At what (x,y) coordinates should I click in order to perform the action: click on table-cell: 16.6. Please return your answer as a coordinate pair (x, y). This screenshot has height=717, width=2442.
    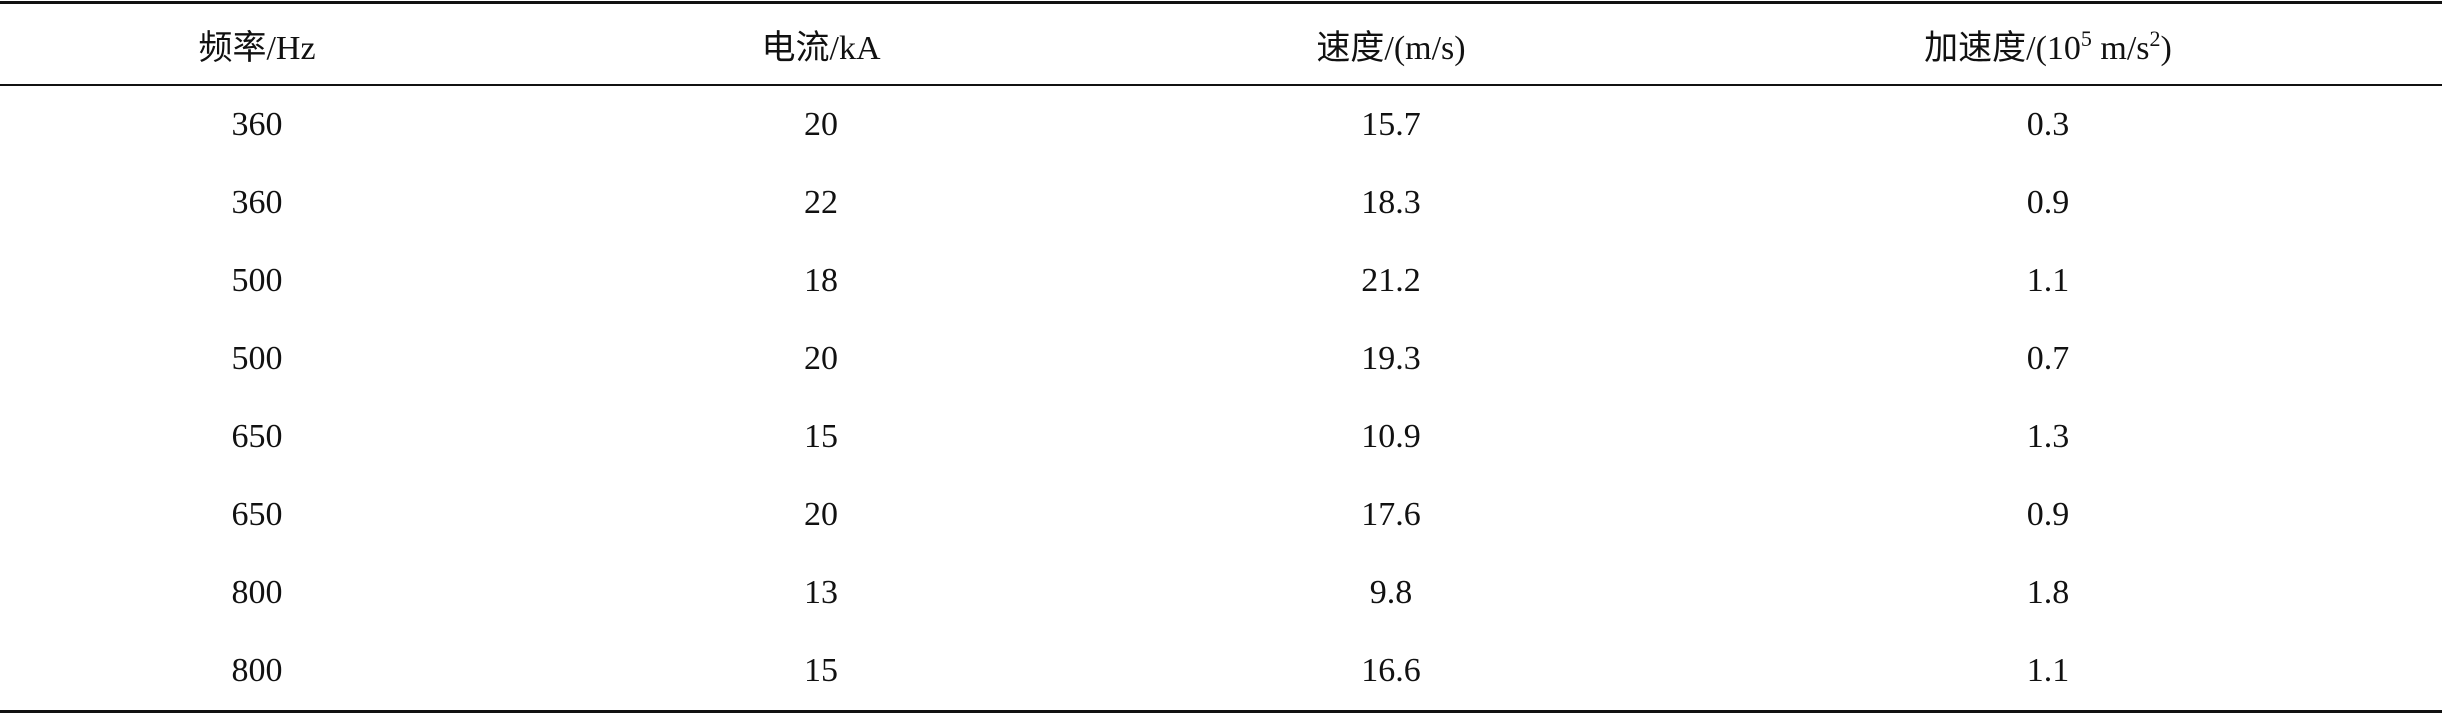
    Looking at the image, I should click on (1391, 670).